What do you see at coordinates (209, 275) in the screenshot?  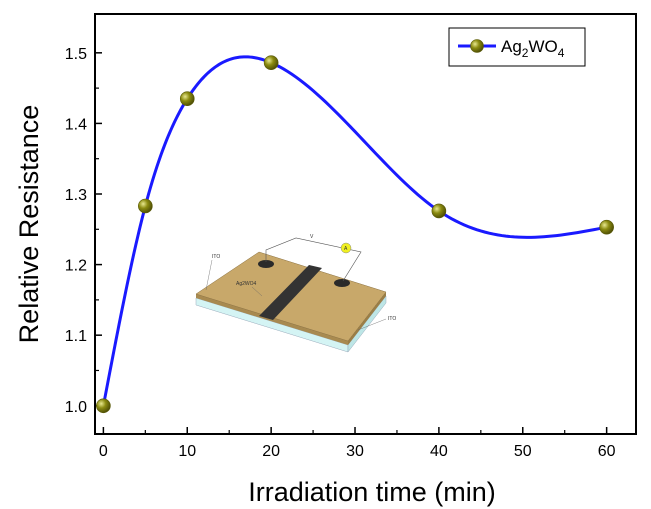 I see `inset-ito-left-leader` at bounding box center [209, 275].